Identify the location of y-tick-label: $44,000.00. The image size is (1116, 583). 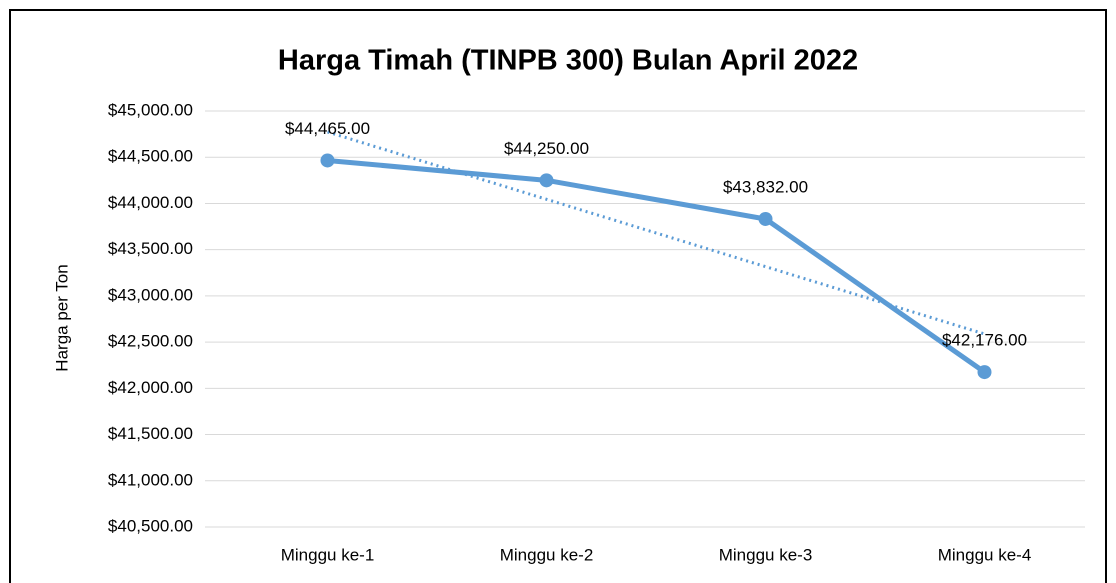
(150, 202).